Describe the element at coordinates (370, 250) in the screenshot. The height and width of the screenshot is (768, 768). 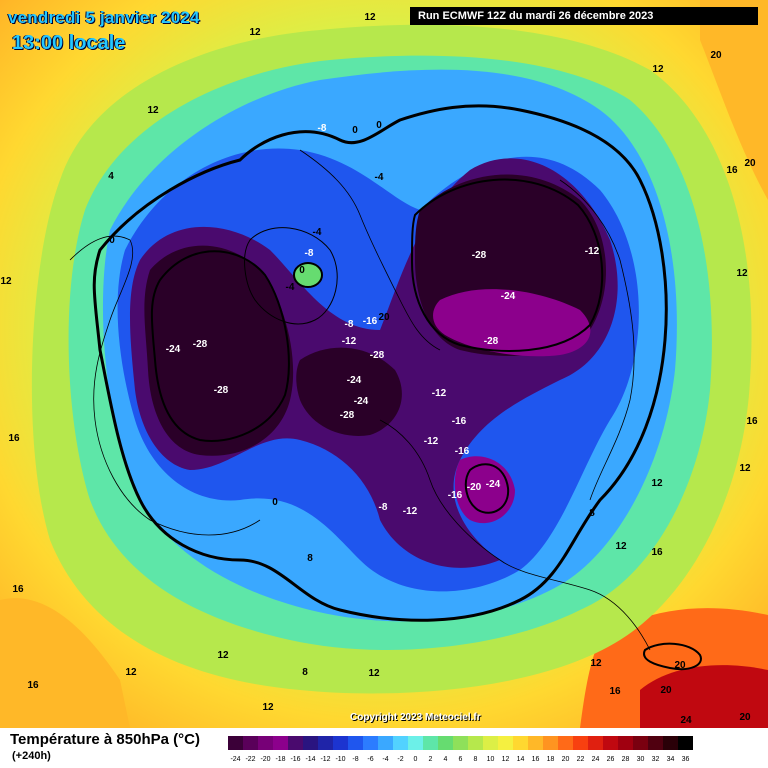
I see `coastline-arctic` at that location.